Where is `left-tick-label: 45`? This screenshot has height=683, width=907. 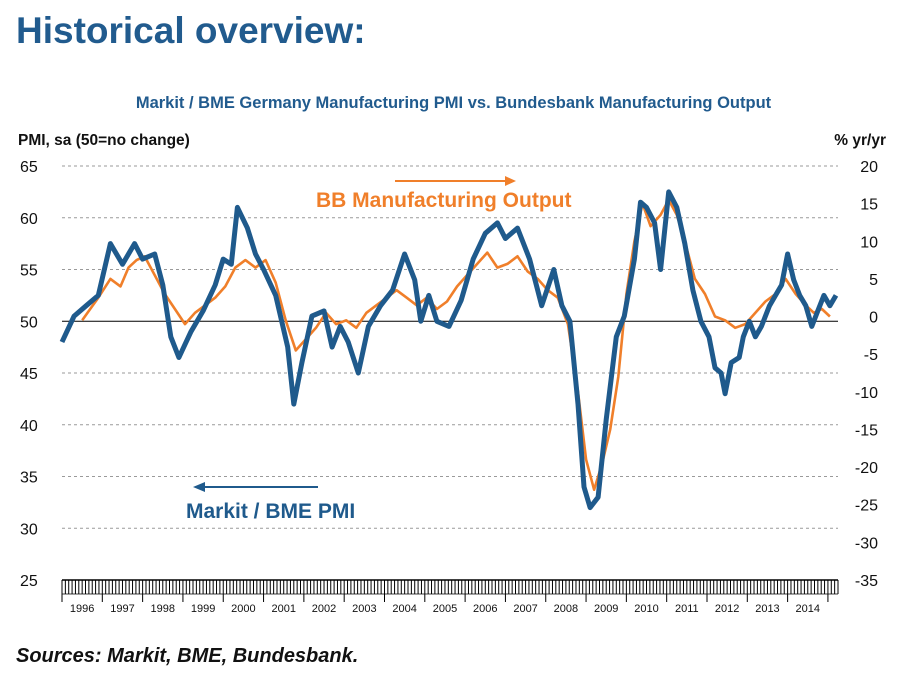
left-tick-label: 45 is located at coordinates (29, 374).